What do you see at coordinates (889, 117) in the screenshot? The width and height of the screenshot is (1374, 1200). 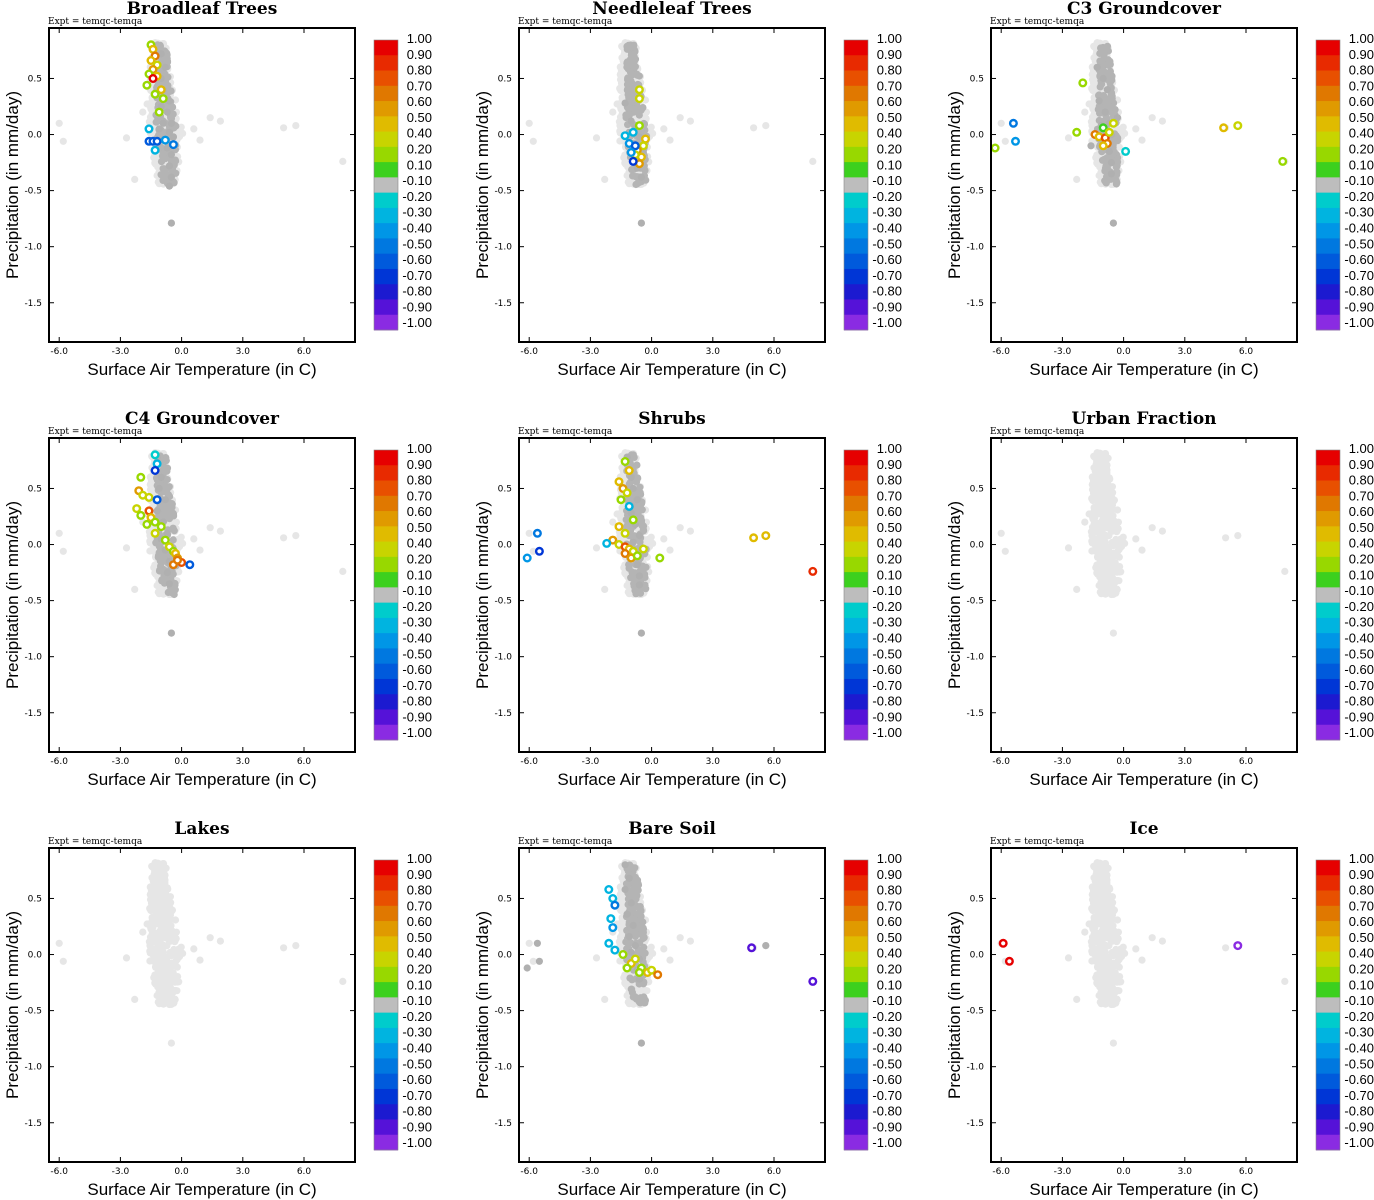 I see `colorbar-label: 0.50` at bounding box center [889, 117].